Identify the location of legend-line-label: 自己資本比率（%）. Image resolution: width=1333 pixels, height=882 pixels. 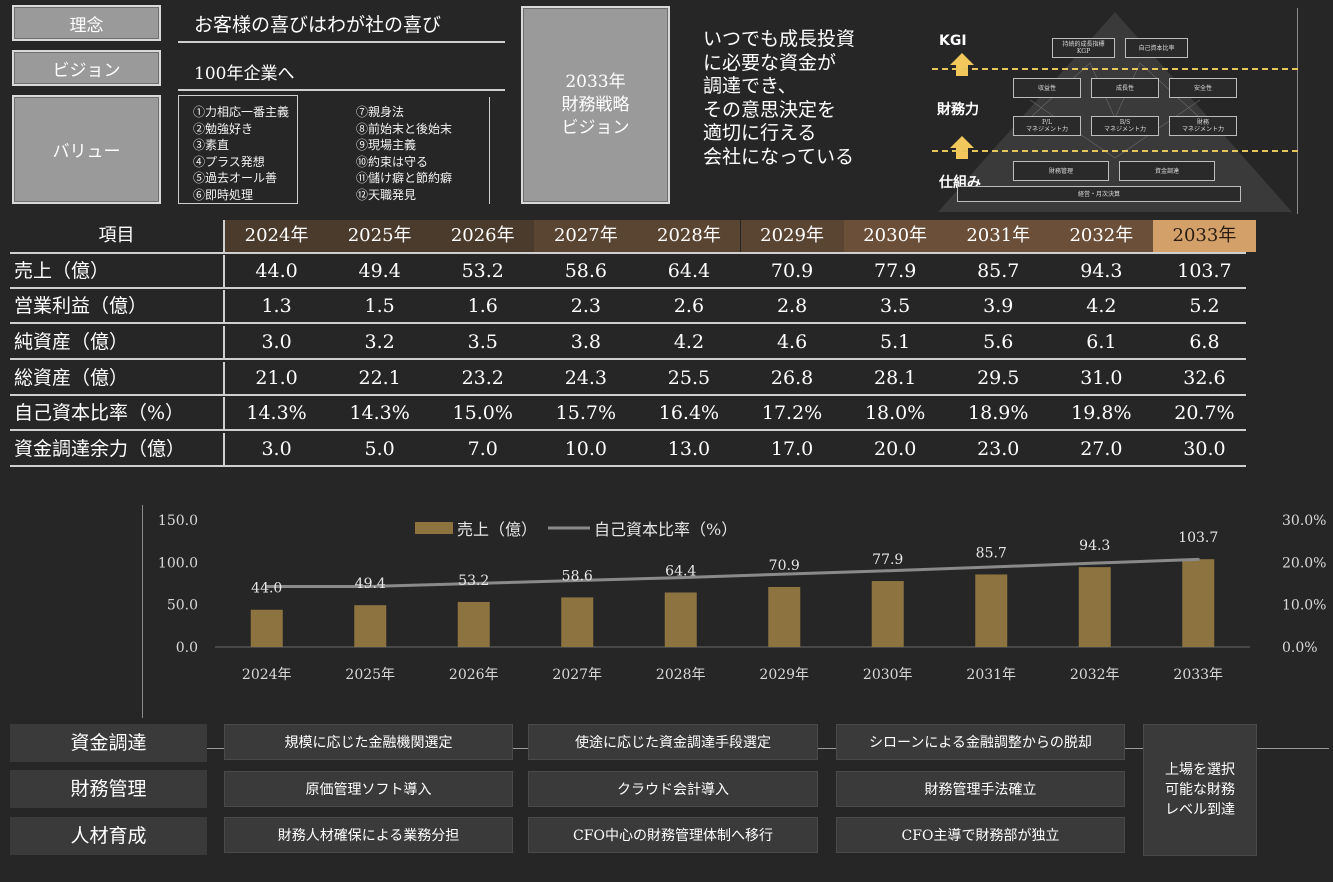
(665, 529).